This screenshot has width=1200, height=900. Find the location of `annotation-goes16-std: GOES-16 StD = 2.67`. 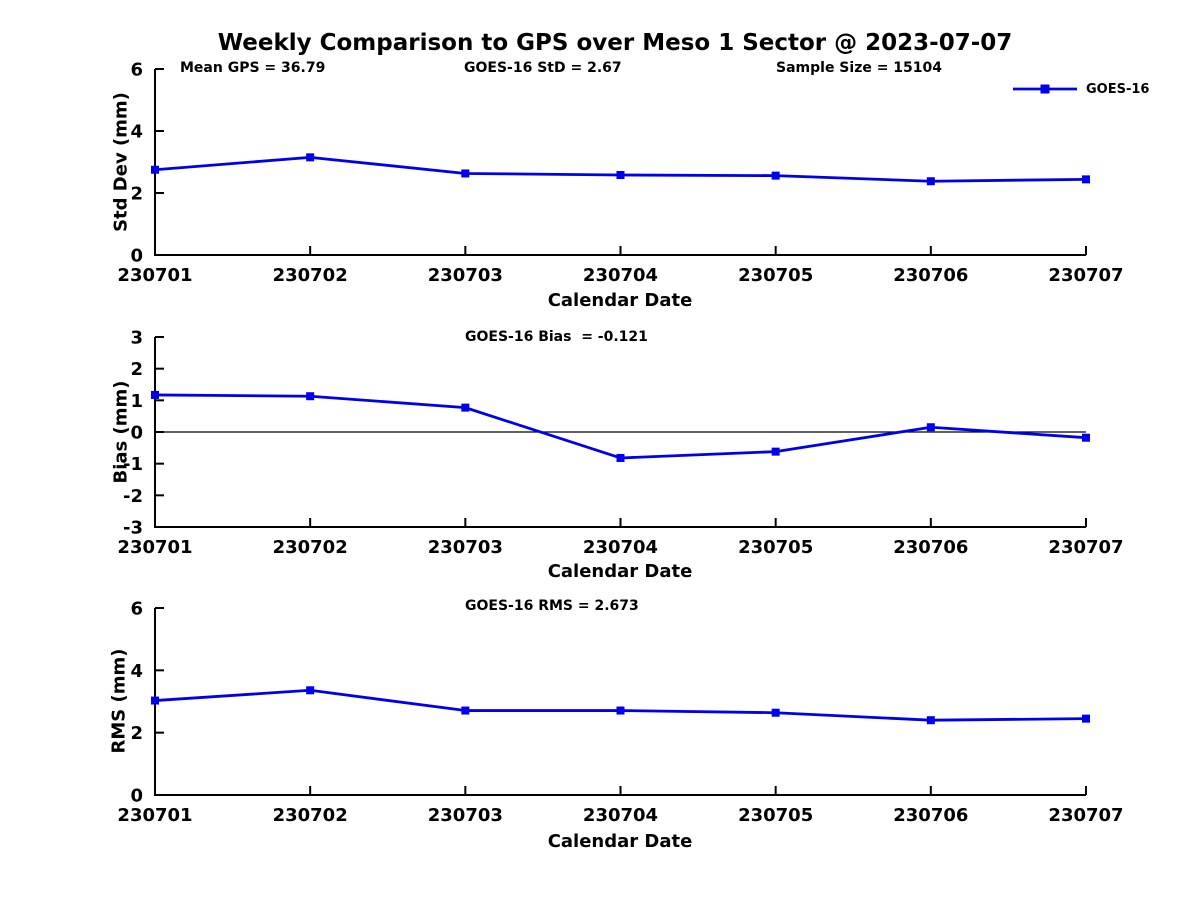

annotation-goes16-std: GOES-16 StD = 2.67 is located at coordinates (543, 68).